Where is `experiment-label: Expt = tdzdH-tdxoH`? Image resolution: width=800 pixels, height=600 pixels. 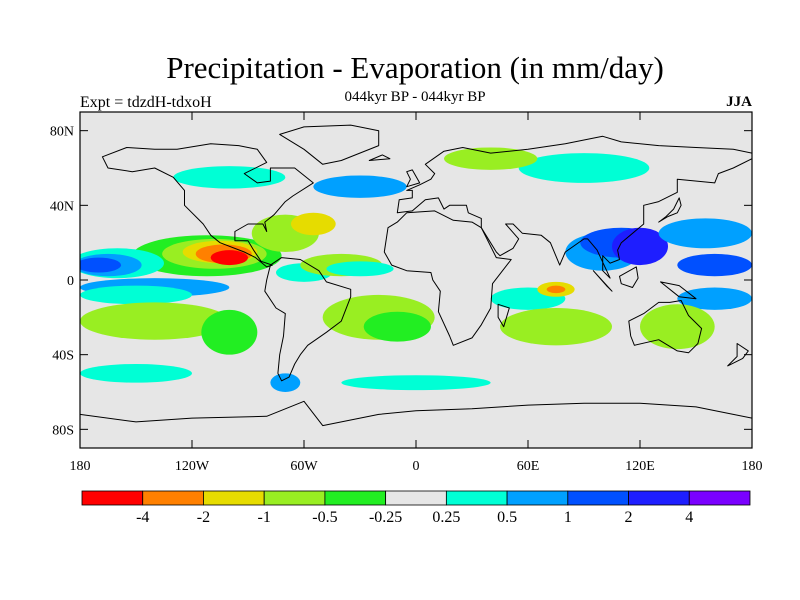
experiment-label: Expt = tdzdH-tdxoH is located at coordinates (146, 102).